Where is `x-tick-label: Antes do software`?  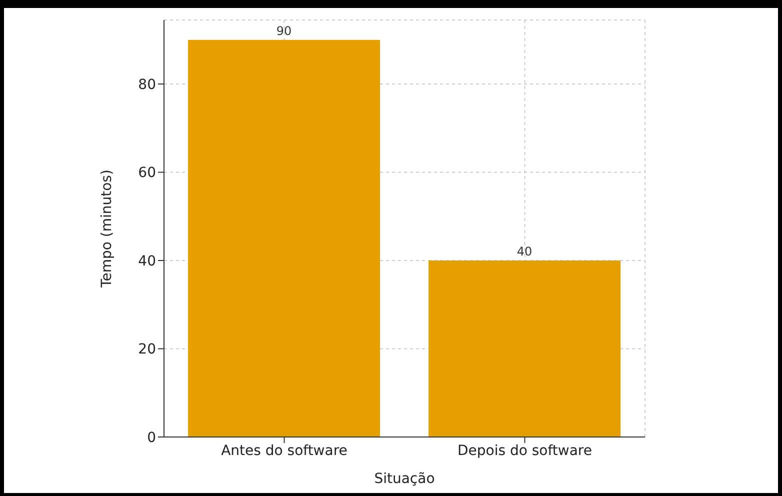 x-tick-label: Antes do software is located at coordinates (284, 450).